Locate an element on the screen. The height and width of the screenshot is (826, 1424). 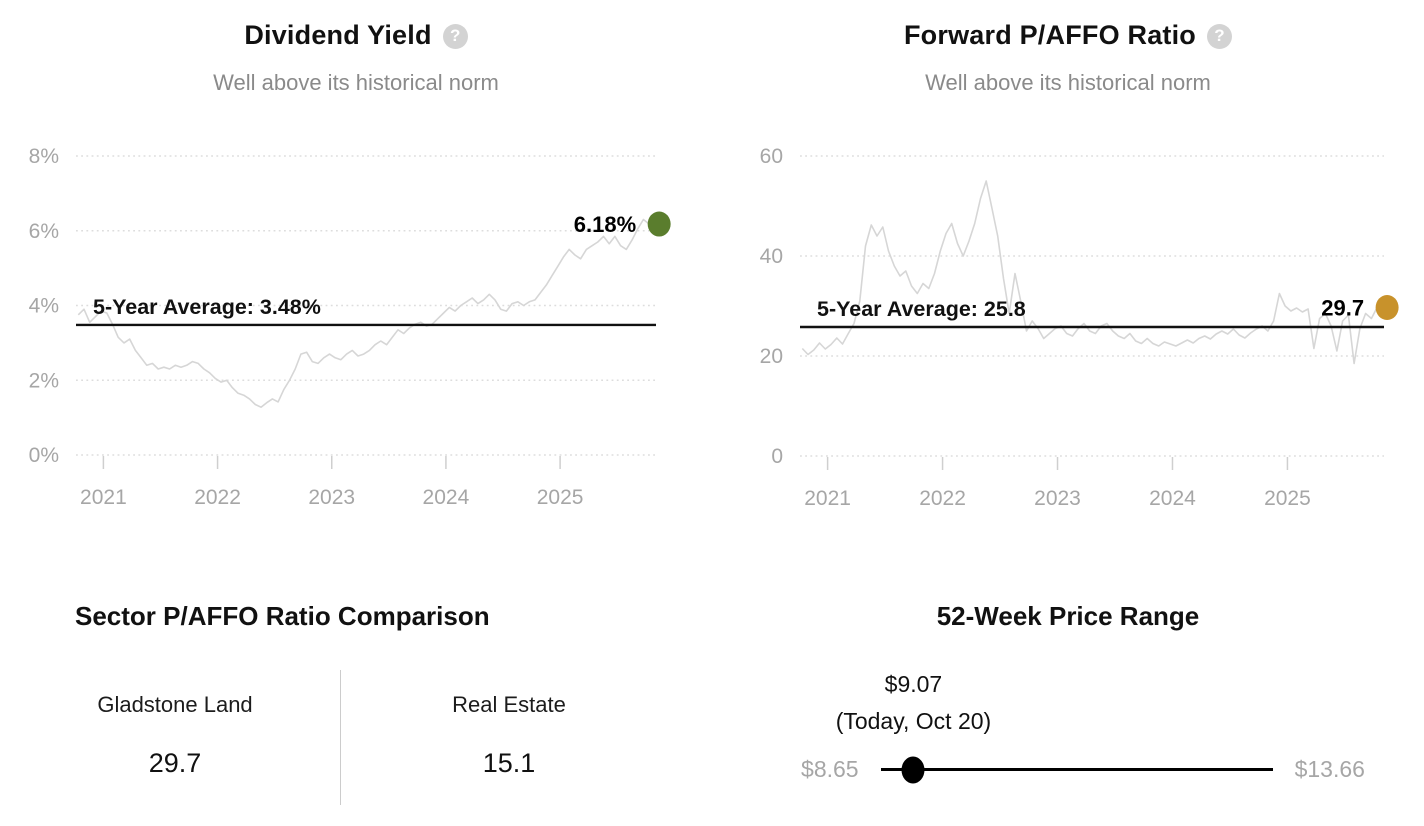
forward-paffo-subtitle: Well above its historical norm is located at coordinates (1068, 82).